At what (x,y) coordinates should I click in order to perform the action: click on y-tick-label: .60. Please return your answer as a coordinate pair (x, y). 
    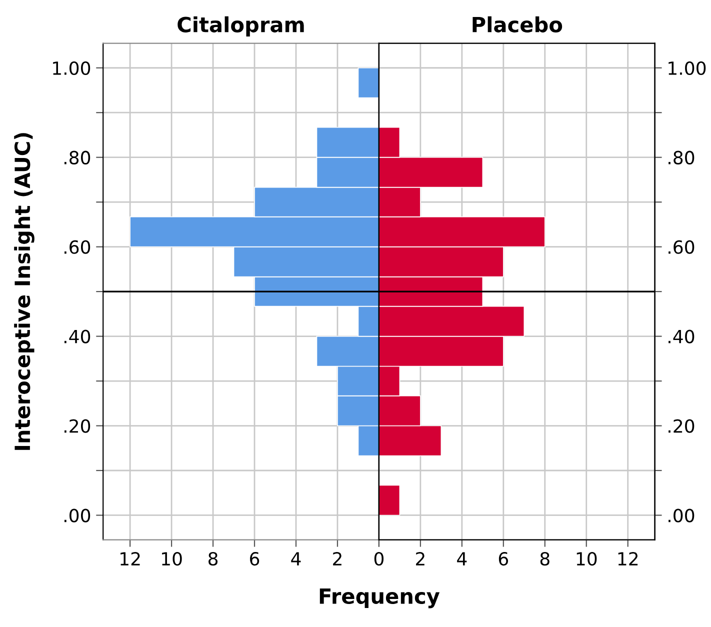
    Looking at the image, I should click on (77, 247).